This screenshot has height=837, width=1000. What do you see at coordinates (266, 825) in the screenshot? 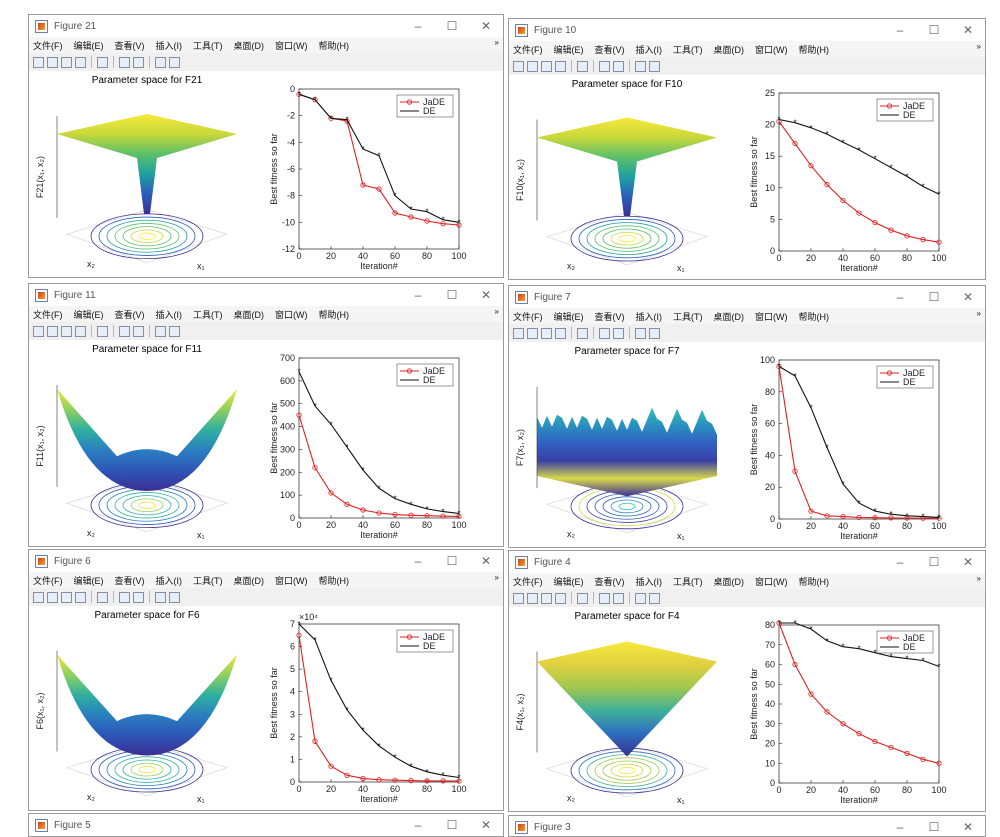
I see `figure-window-partial: Figure 5 – ☐ ✕` at bounding box center [266, 825].